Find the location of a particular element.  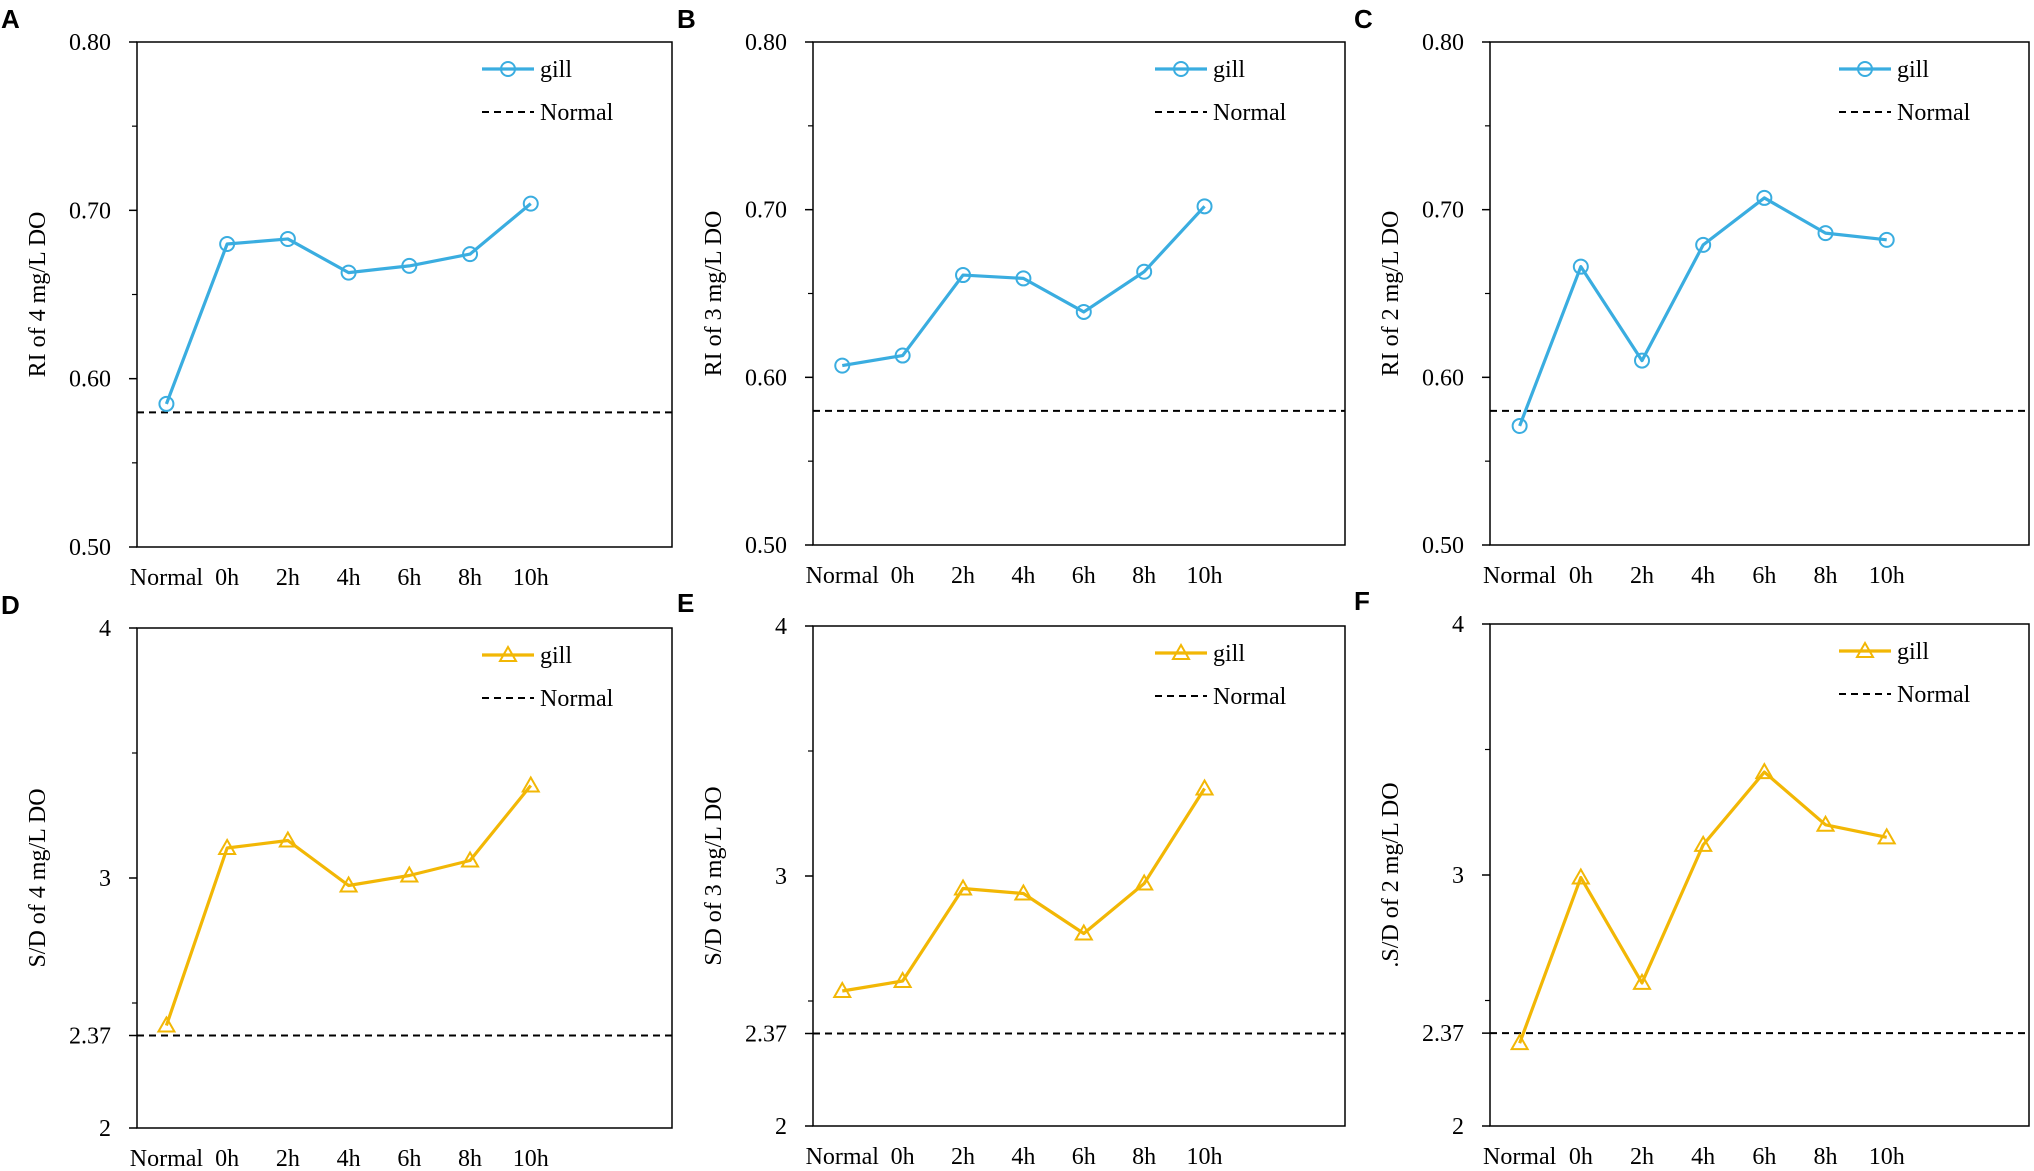

x-tick-label: 2h is located at coordinates (1642, 1157).